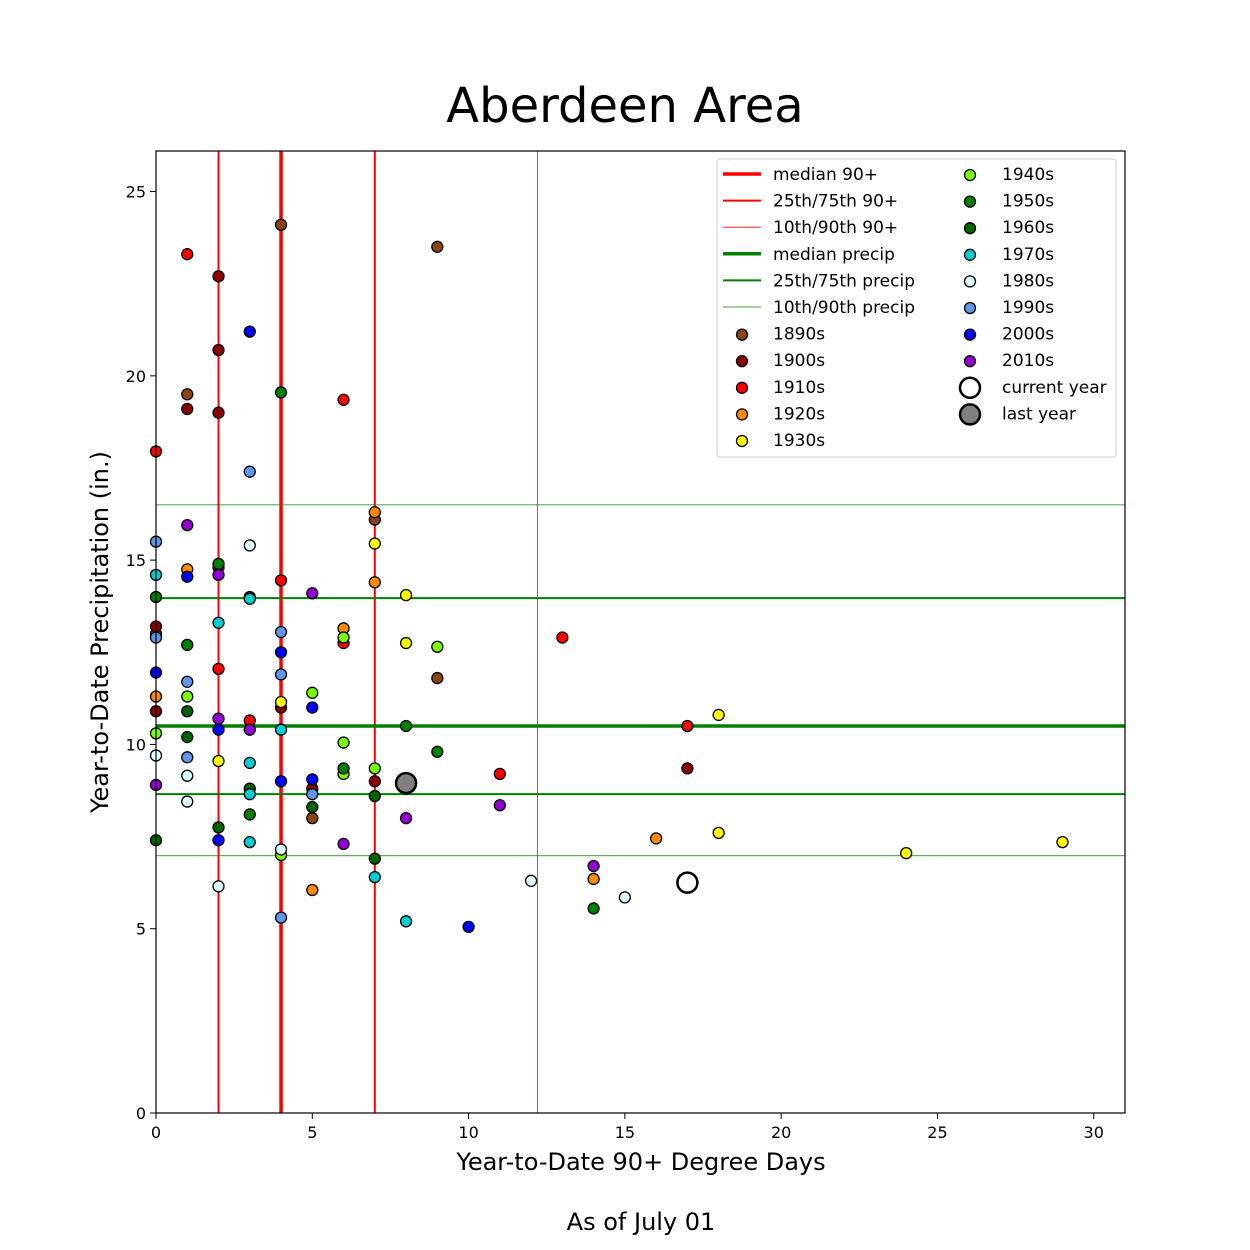 The width and height of the screenshot is (1250, 1250). What do you see at coordinates (687, 882) in the screenshot?
I see `point-current-year` at bounding box center [687, 882].